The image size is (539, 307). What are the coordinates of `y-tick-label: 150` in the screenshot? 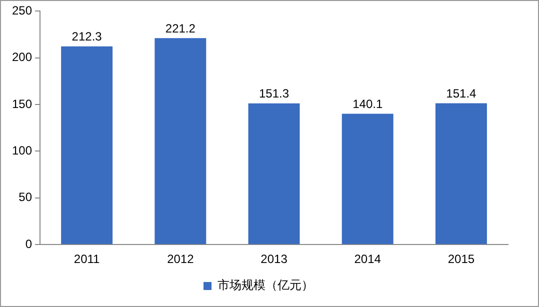 It's located at (22, 103).